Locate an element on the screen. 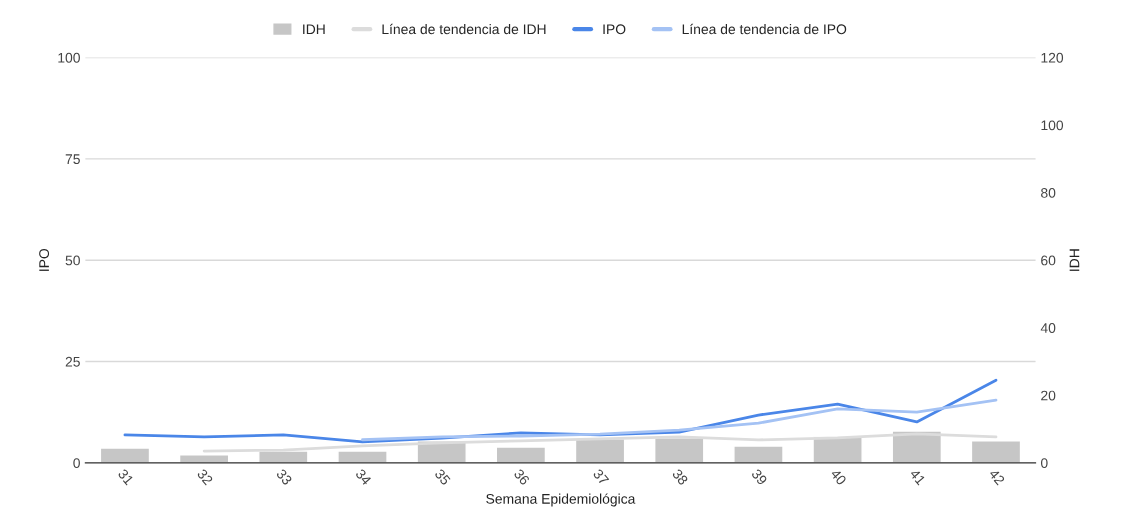 The height and width of the screenshot is (523, 1138). legend-label: IPO is located at coordinates (614, 29).